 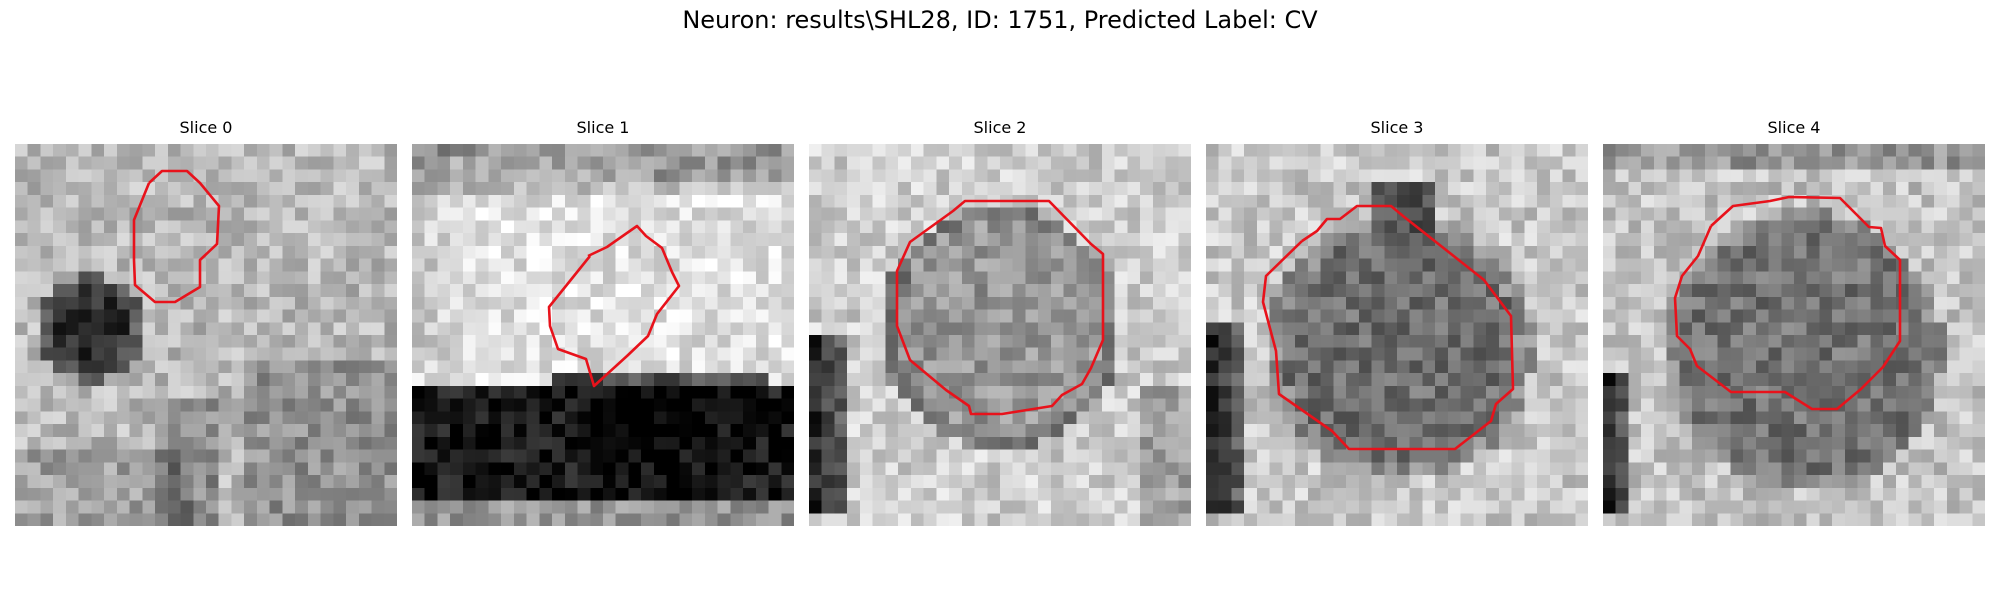 What do you see at coordinates (1000, 127) in the screenshot?
I see `slice-title: Slice 2` at bounding box center [1000, 127].